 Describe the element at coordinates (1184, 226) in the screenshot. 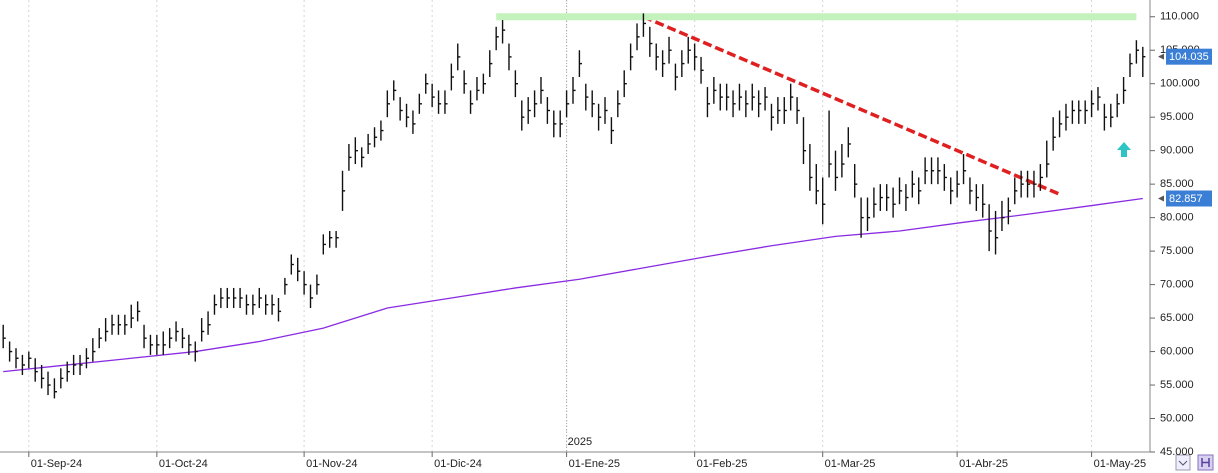

I see `y-axis-panel` at that location.